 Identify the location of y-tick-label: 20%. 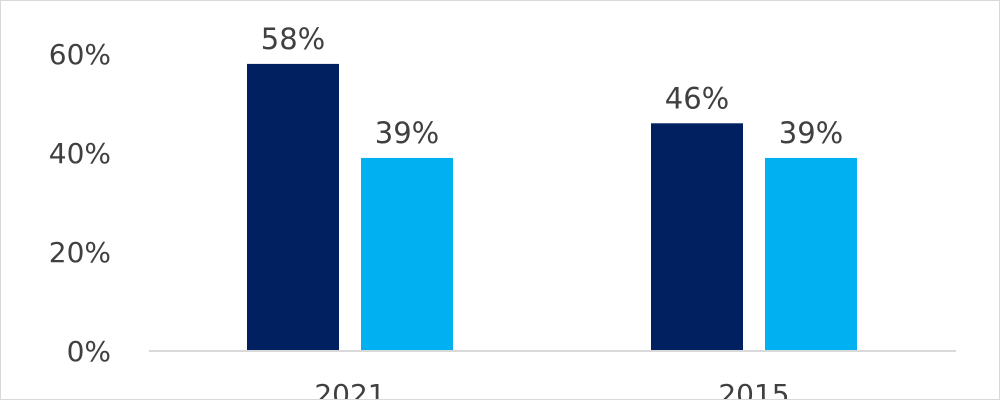
(80, 252).